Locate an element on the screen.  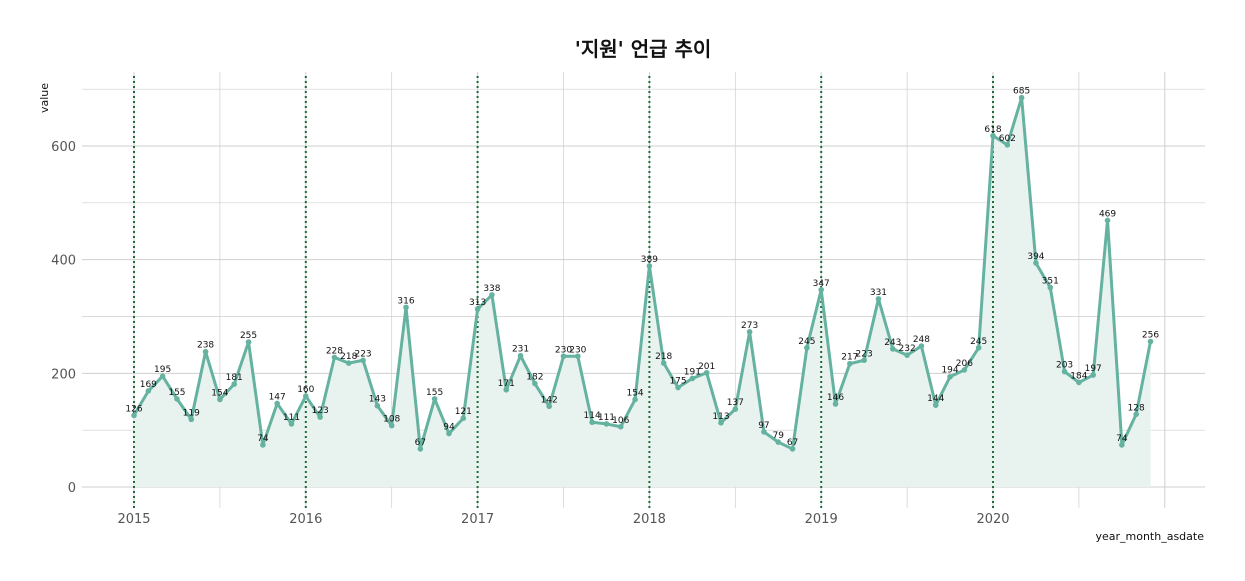
data-label: 137 is located at coordinates (735, 403).